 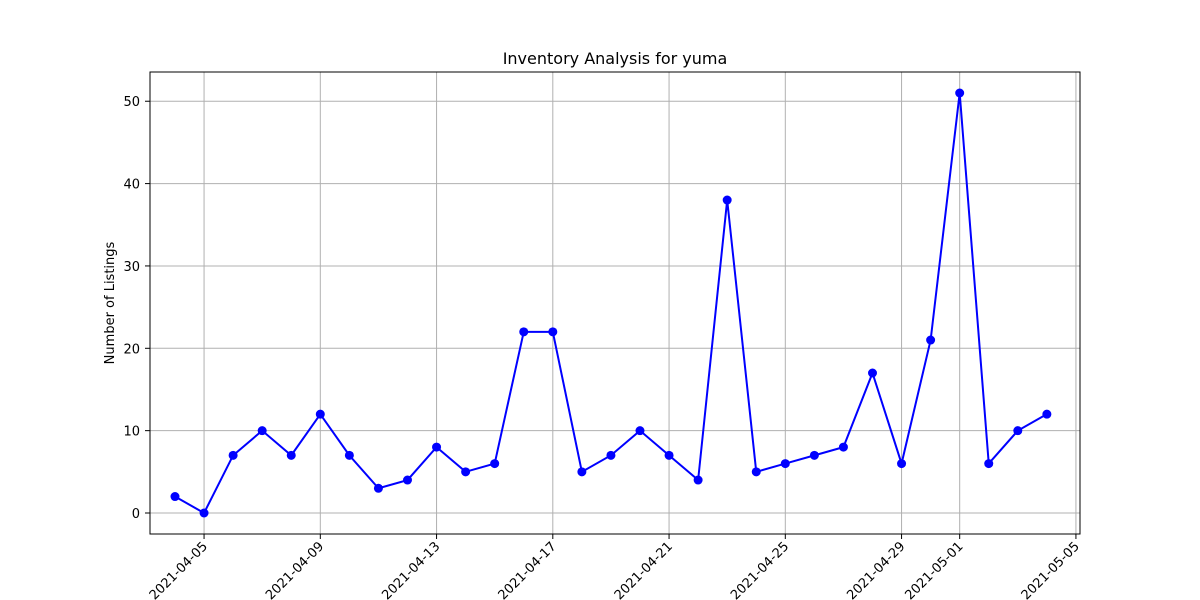 I want to click on x-tick-label: 2021-04-17, so click(x=528, y=569).